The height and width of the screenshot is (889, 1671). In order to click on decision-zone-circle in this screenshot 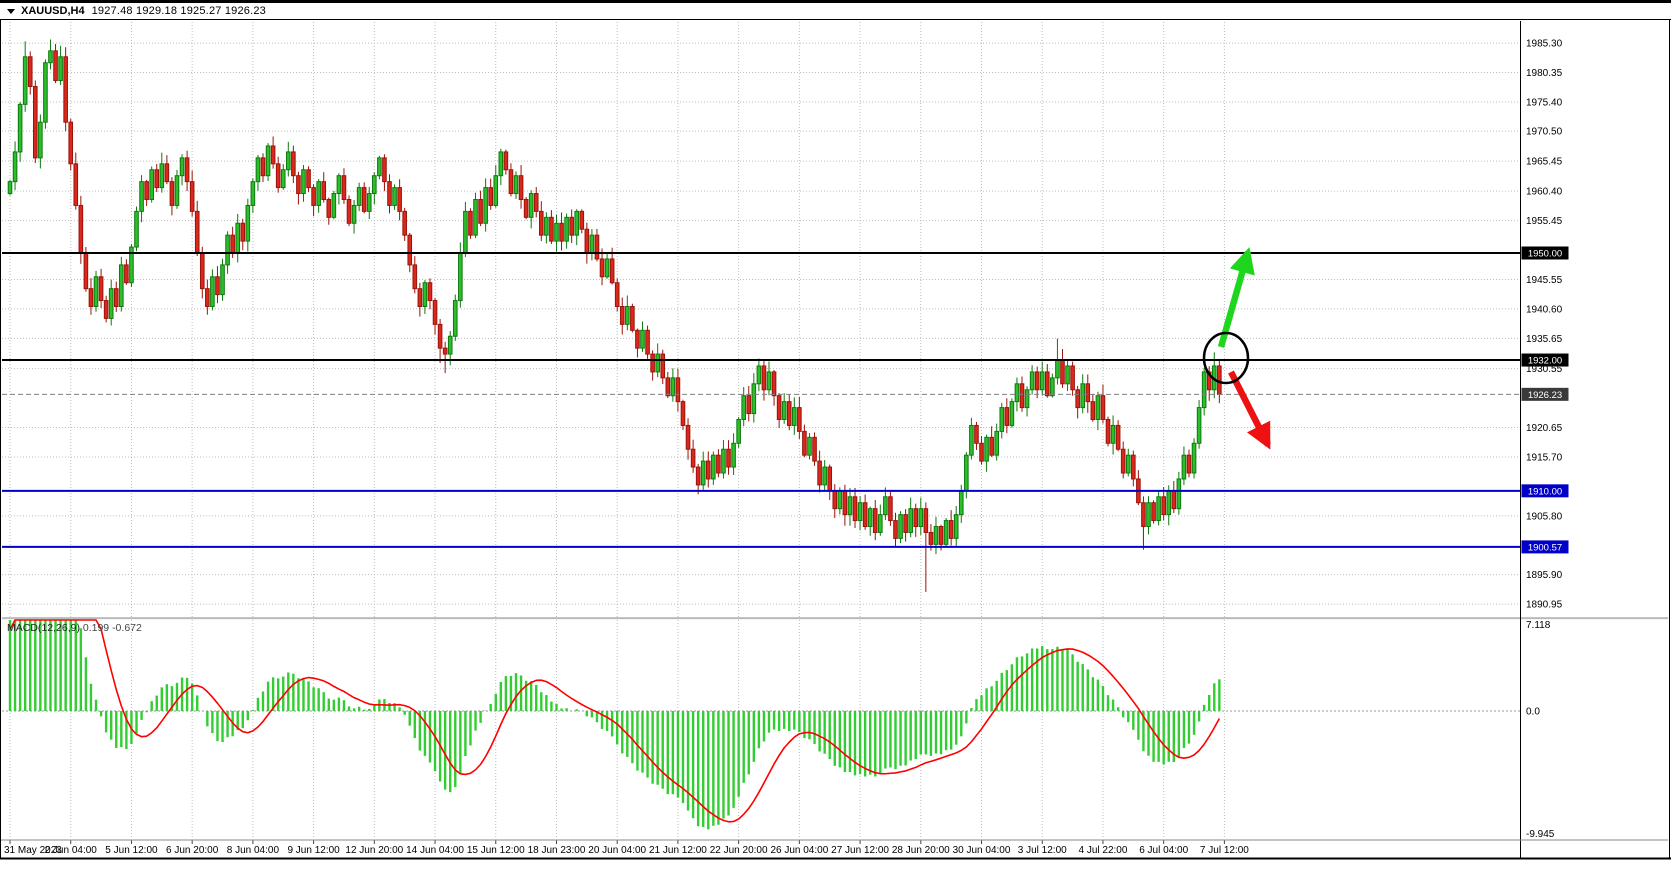, I will do `click(1226, 358)`.